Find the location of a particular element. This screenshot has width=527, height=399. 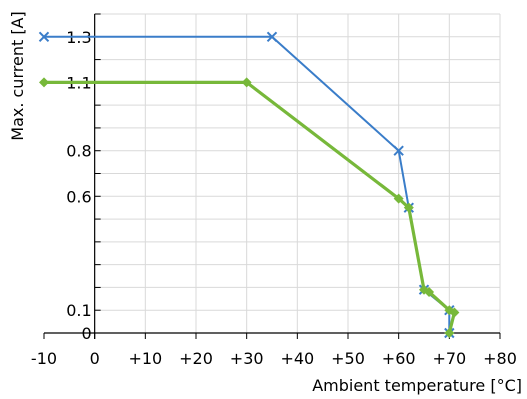

x-tick-label: +70 is located at coordinates (449, 358).